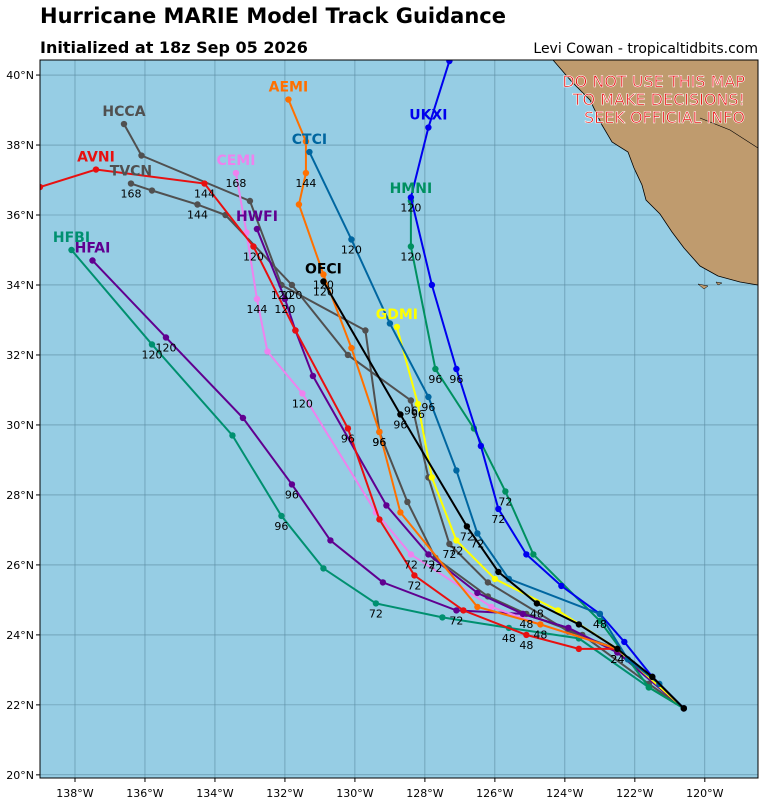  I want to click on model-name: HCCA, so click(123, 112).